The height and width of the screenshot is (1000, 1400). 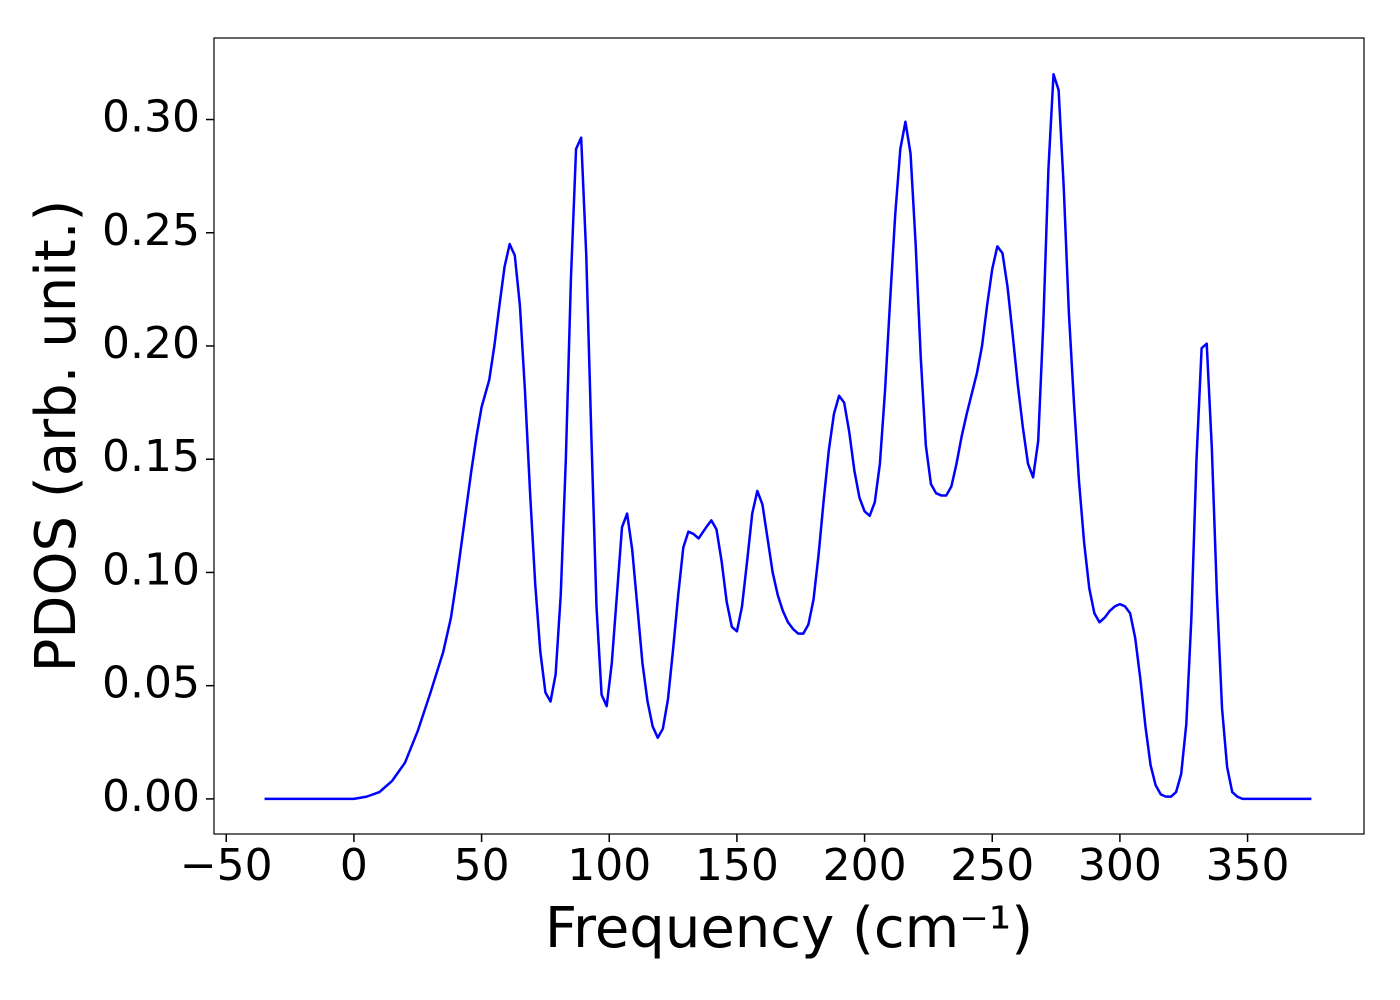 I want to click on x-tick-label: 250, so click(x=992, y=865).